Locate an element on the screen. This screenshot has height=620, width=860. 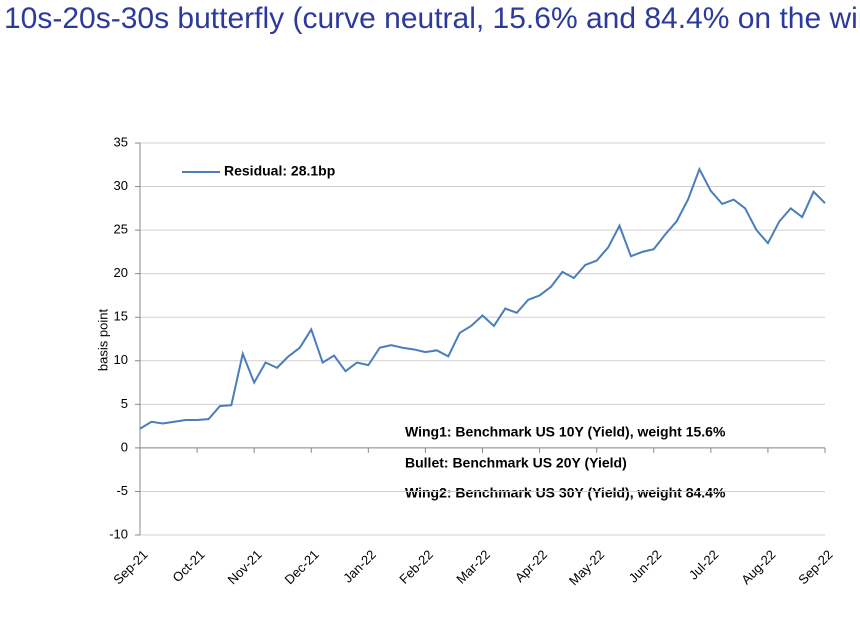
x-tick-label: Oct-21 is located at coordinates (188, 566).